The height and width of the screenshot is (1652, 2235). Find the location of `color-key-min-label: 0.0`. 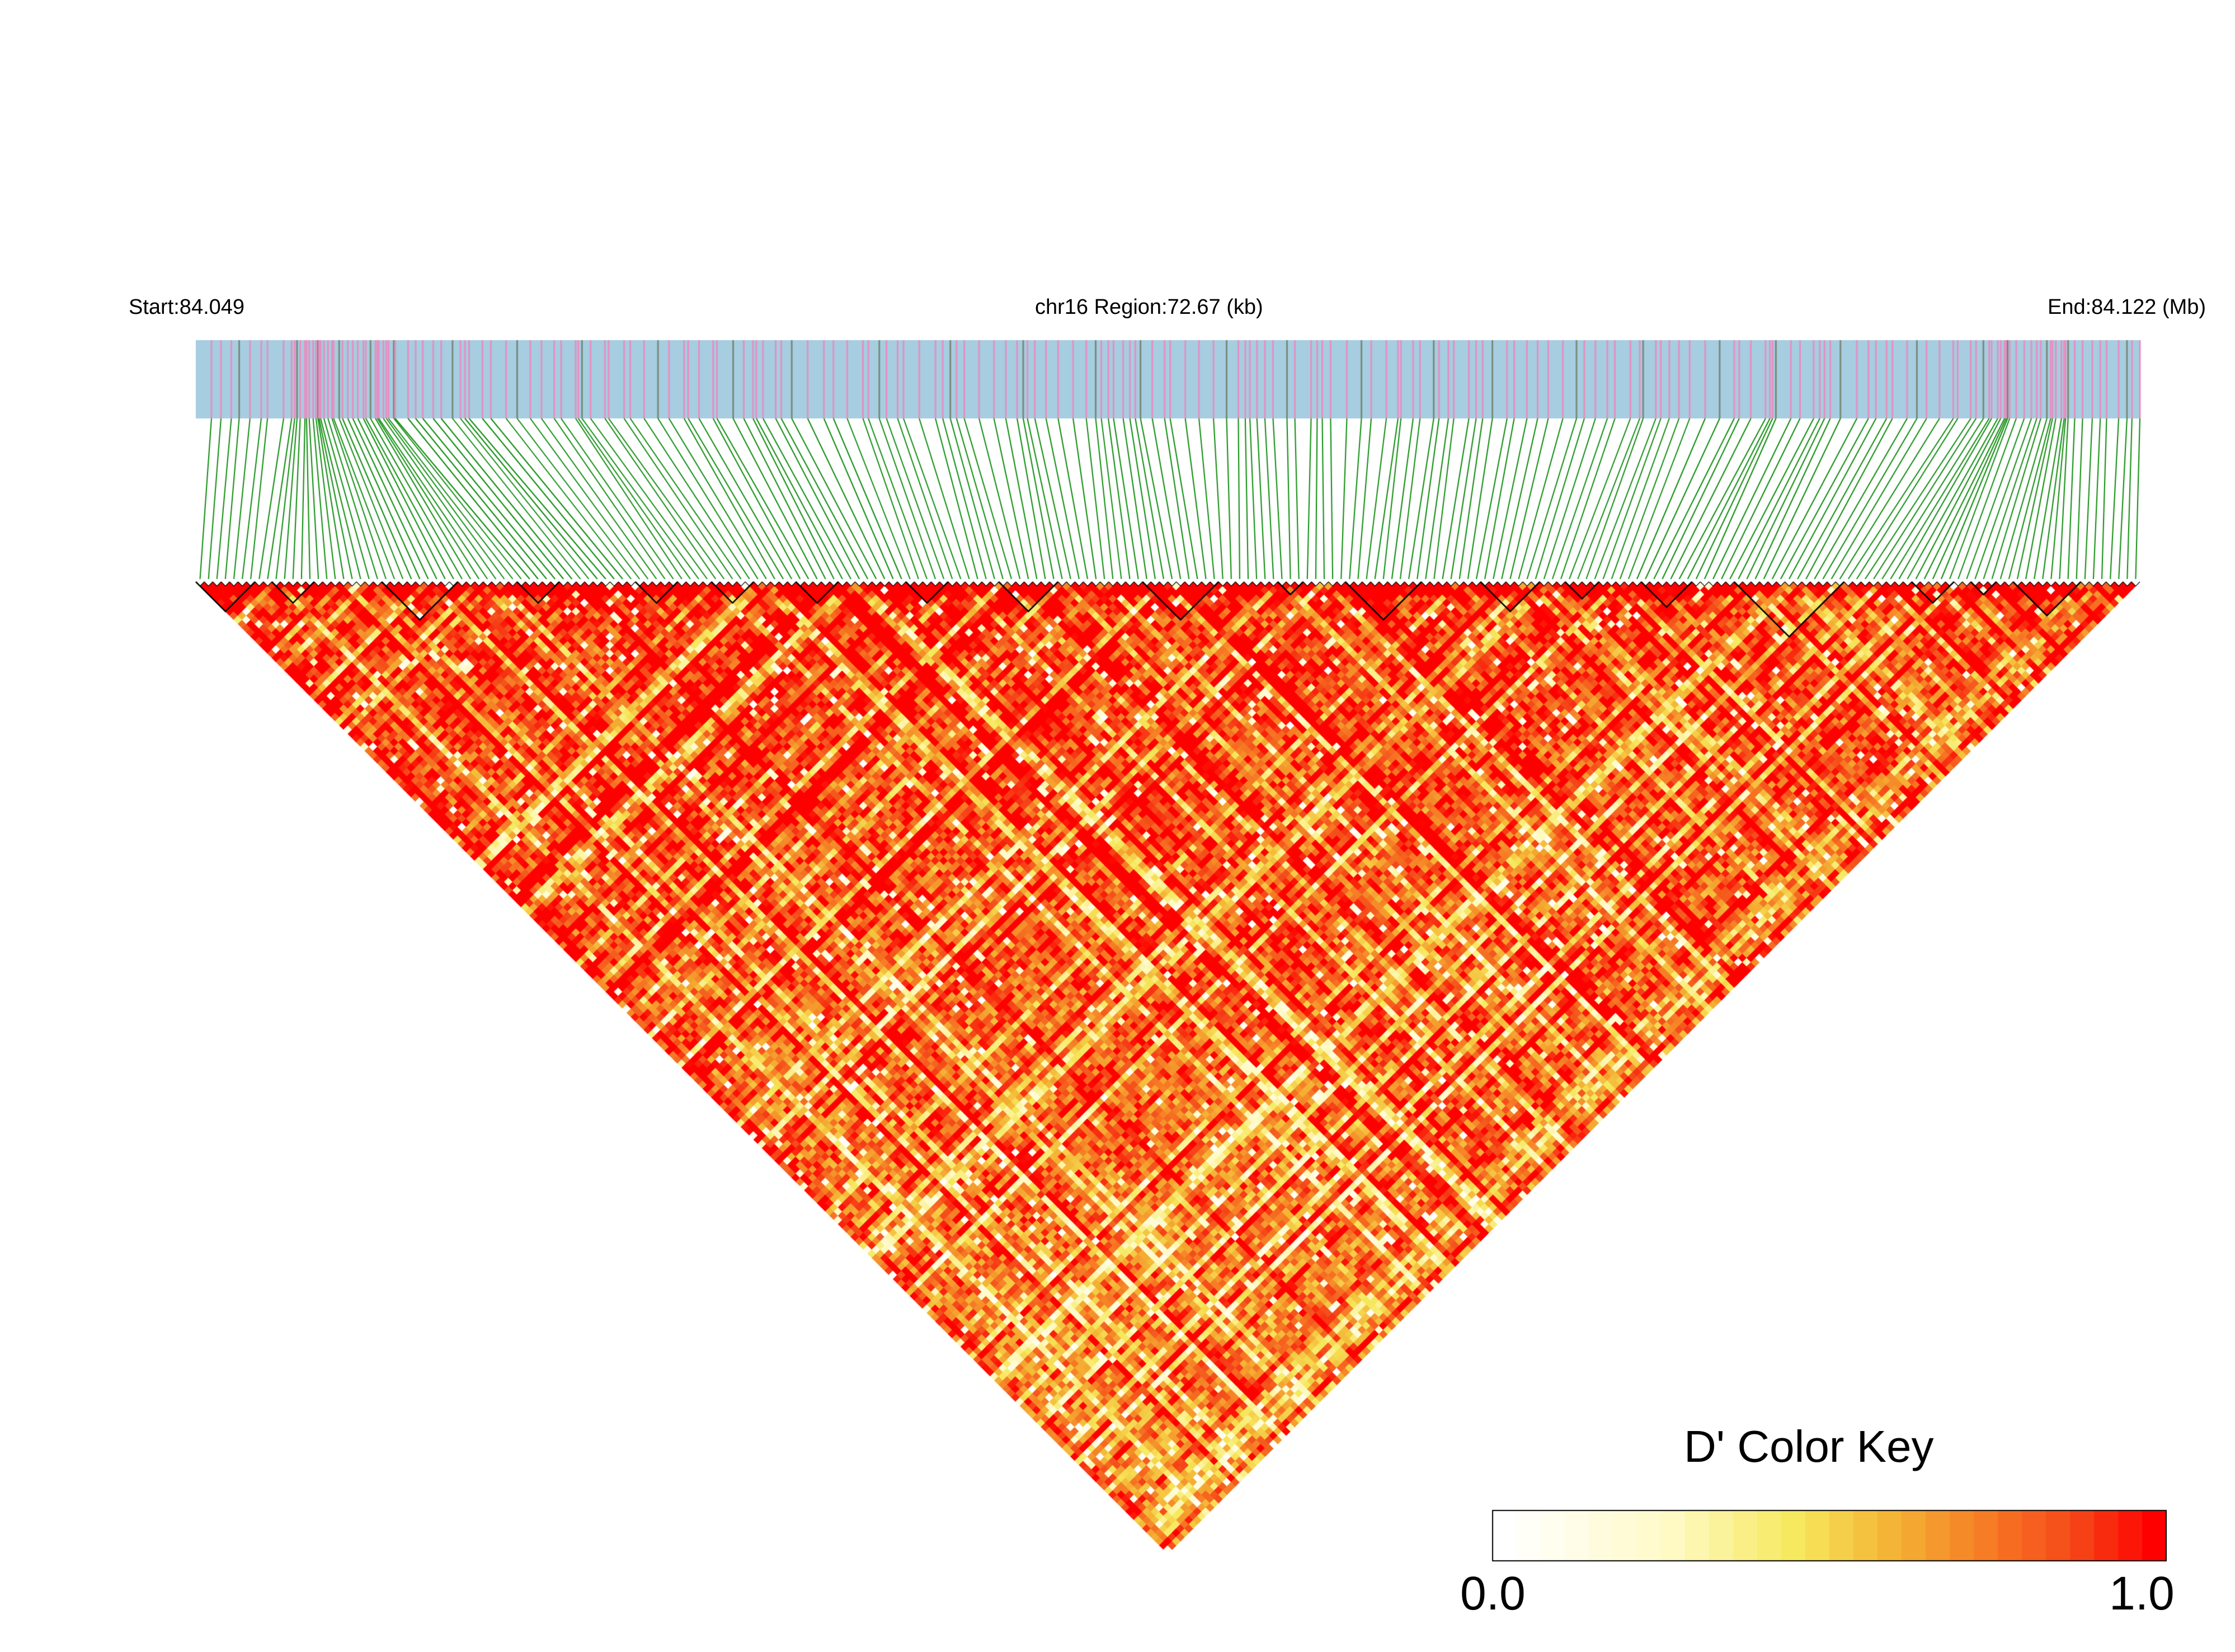

color-key-min-label: 0.0 is located at coordinates (1493, 1594).